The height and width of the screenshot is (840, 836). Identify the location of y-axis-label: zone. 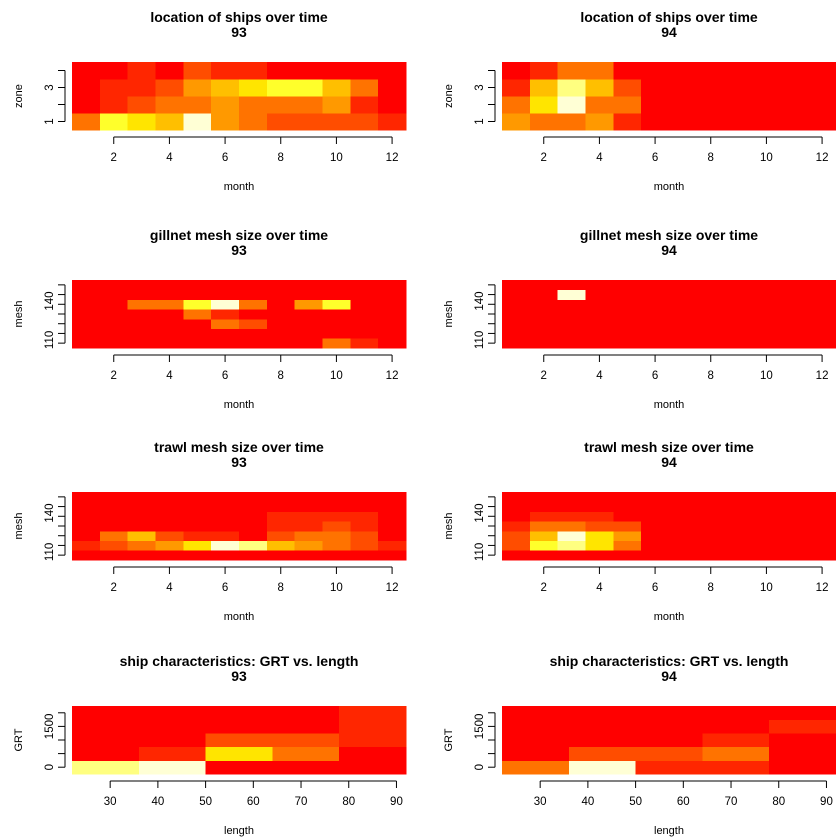
(19, 96).